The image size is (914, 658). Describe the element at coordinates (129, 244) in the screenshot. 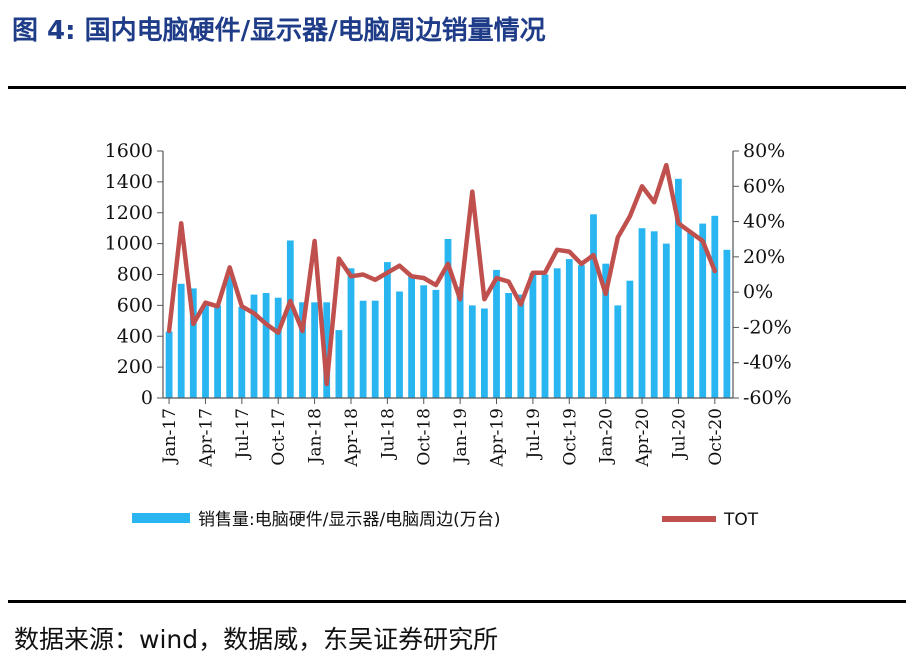

I see `y-left-tick-label: 1000` at that location.